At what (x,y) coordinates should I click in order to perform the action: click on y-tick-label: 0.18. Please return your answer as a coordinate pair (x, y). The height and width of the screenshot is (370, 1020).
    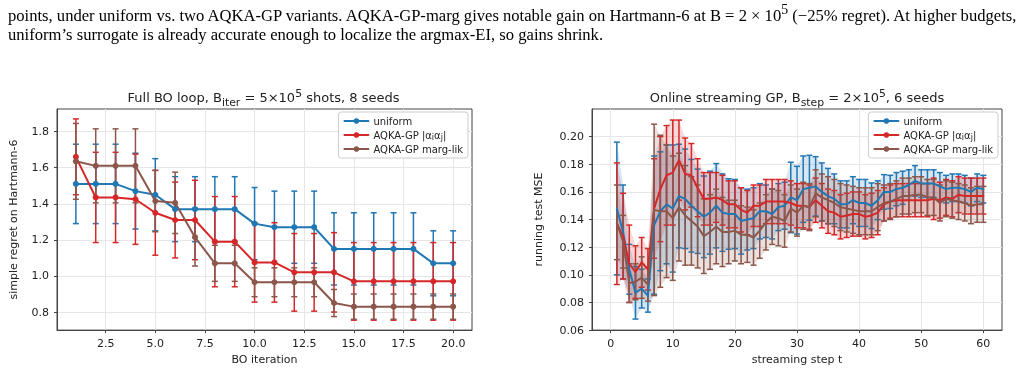
    Looking at the image, I should click on (571, 164).